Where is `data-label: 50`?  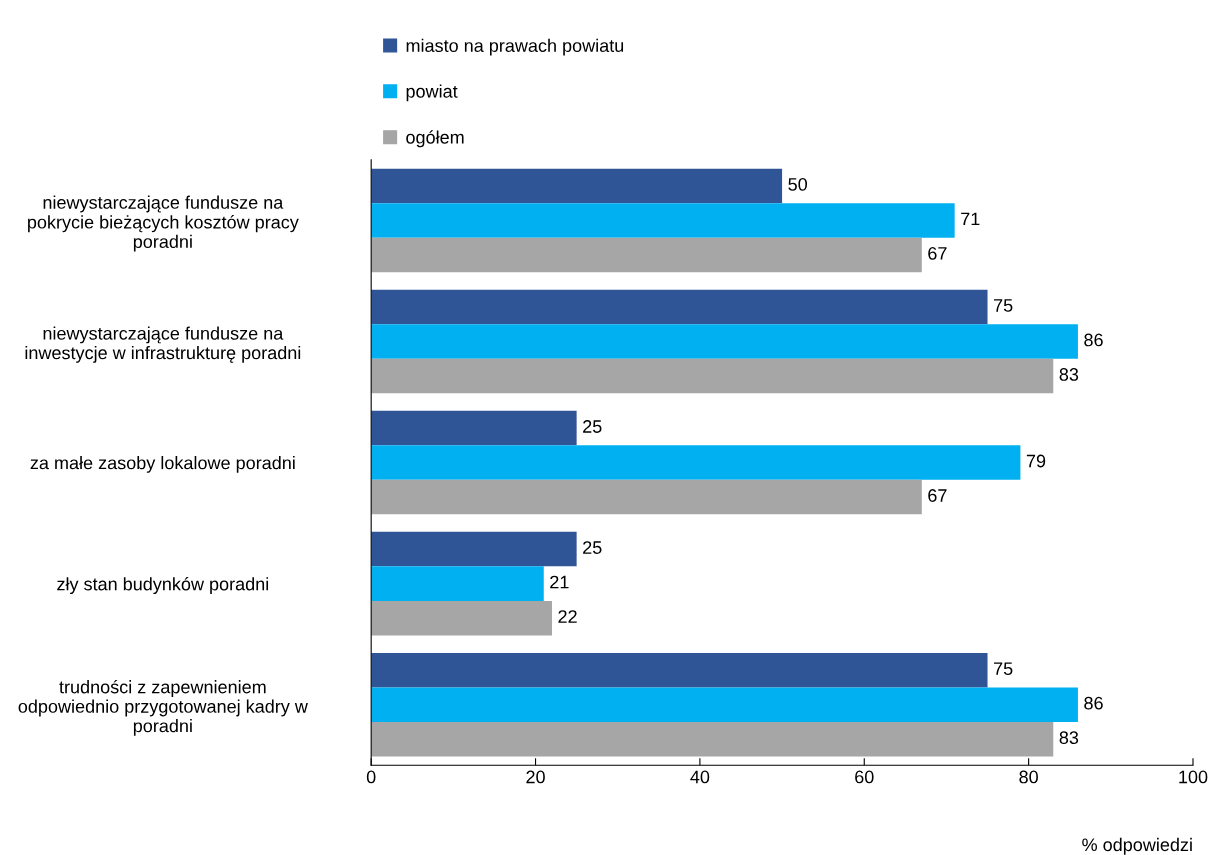 data-label: 50 is located at coordinates (798, 184).